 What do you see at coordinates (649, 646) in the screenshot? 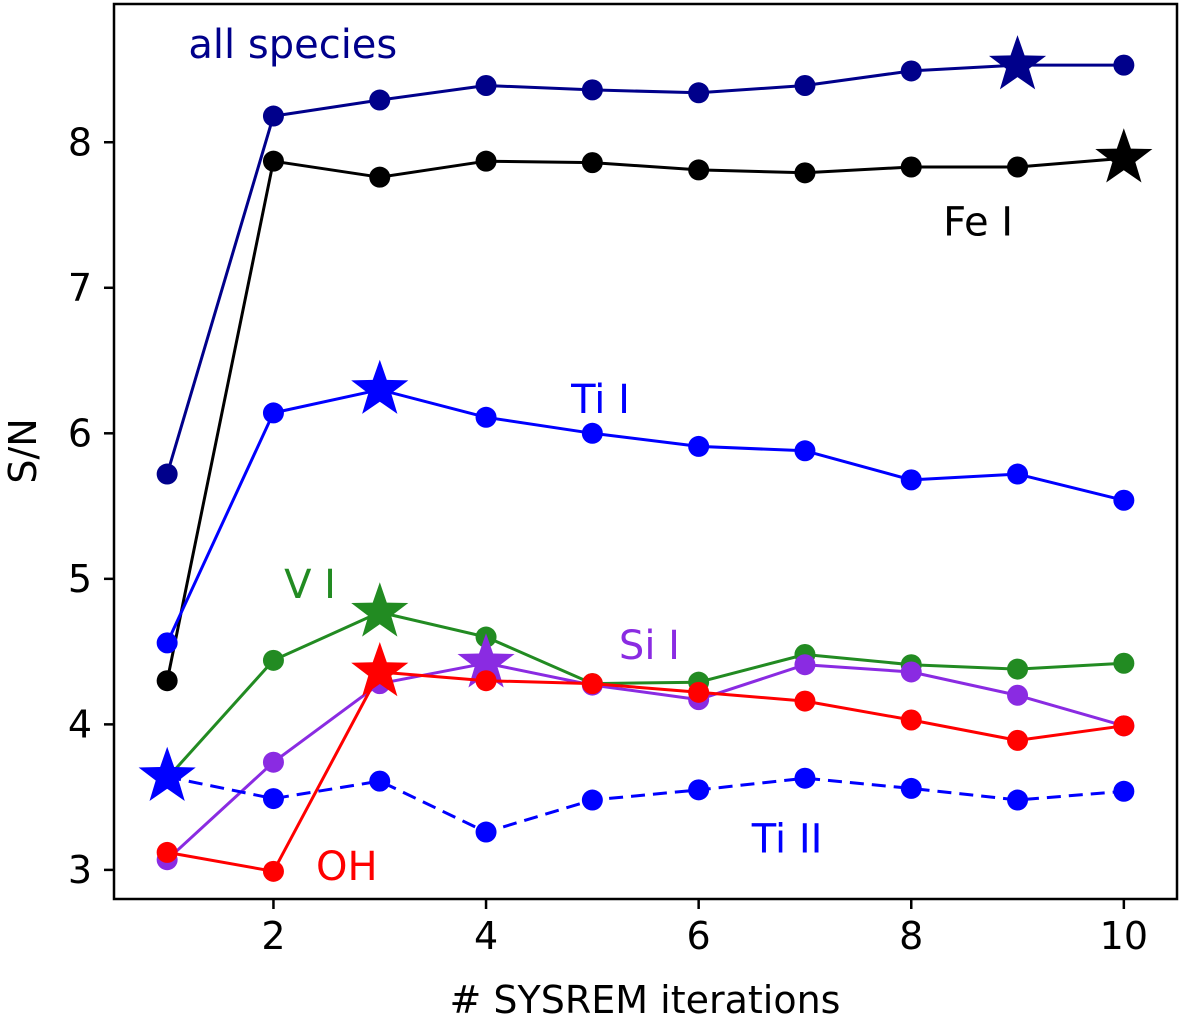
I see `series-label-si-i: Si I` at bounding box center [649, 646].